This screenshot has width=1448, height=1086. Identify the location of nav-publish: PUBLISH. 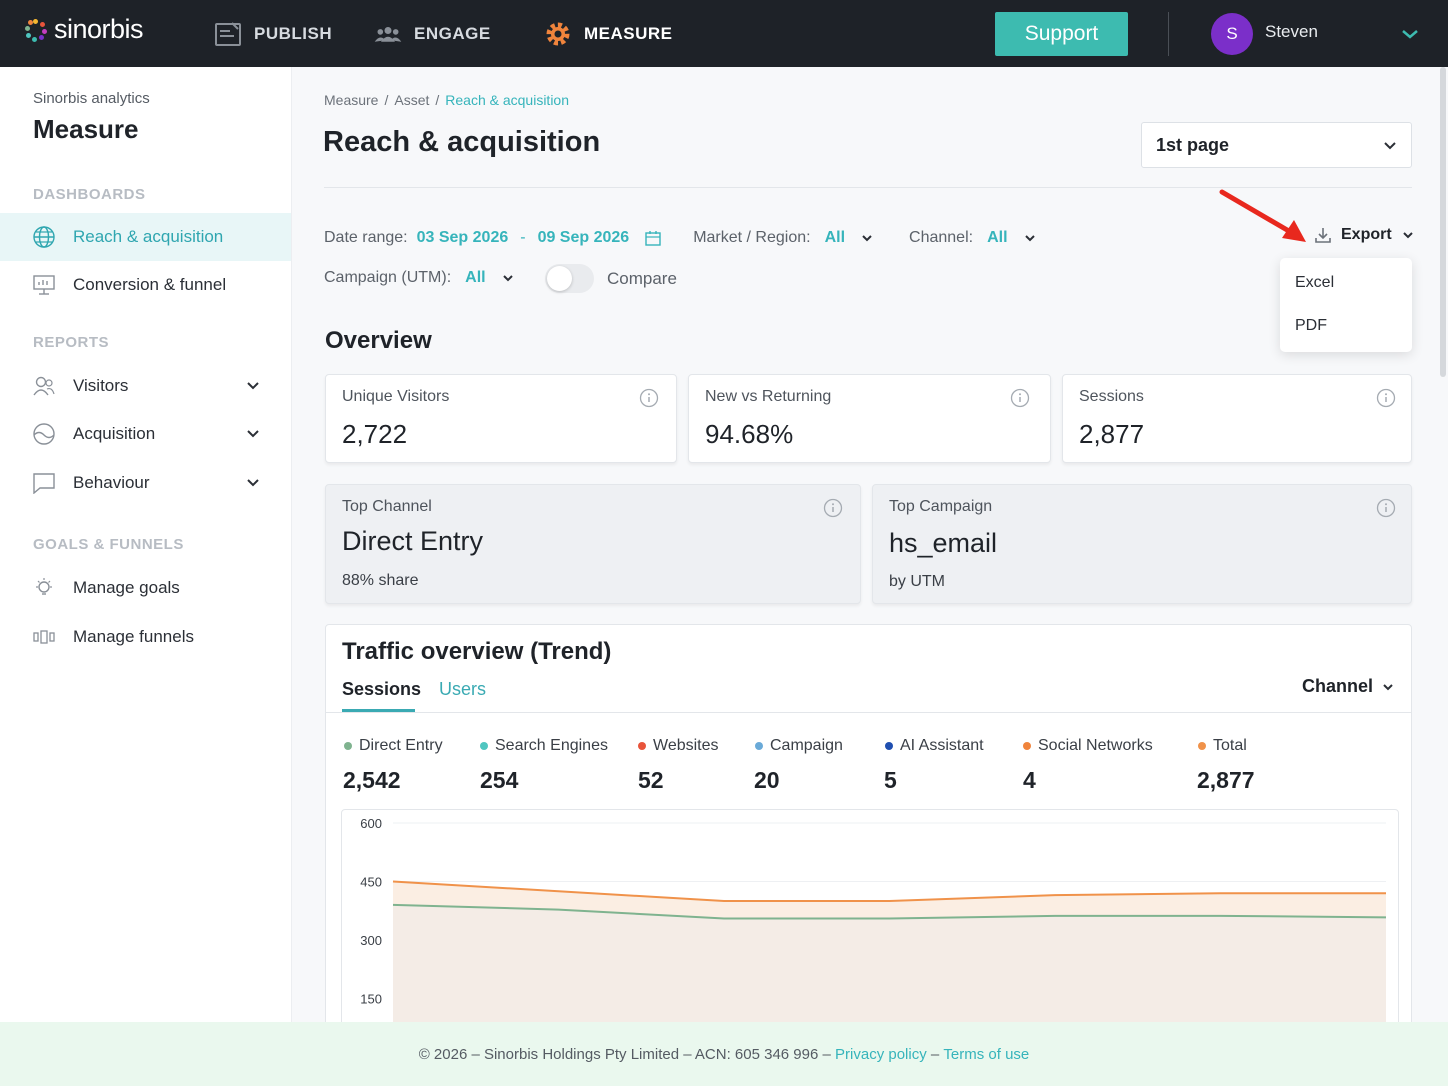
(273, 33).